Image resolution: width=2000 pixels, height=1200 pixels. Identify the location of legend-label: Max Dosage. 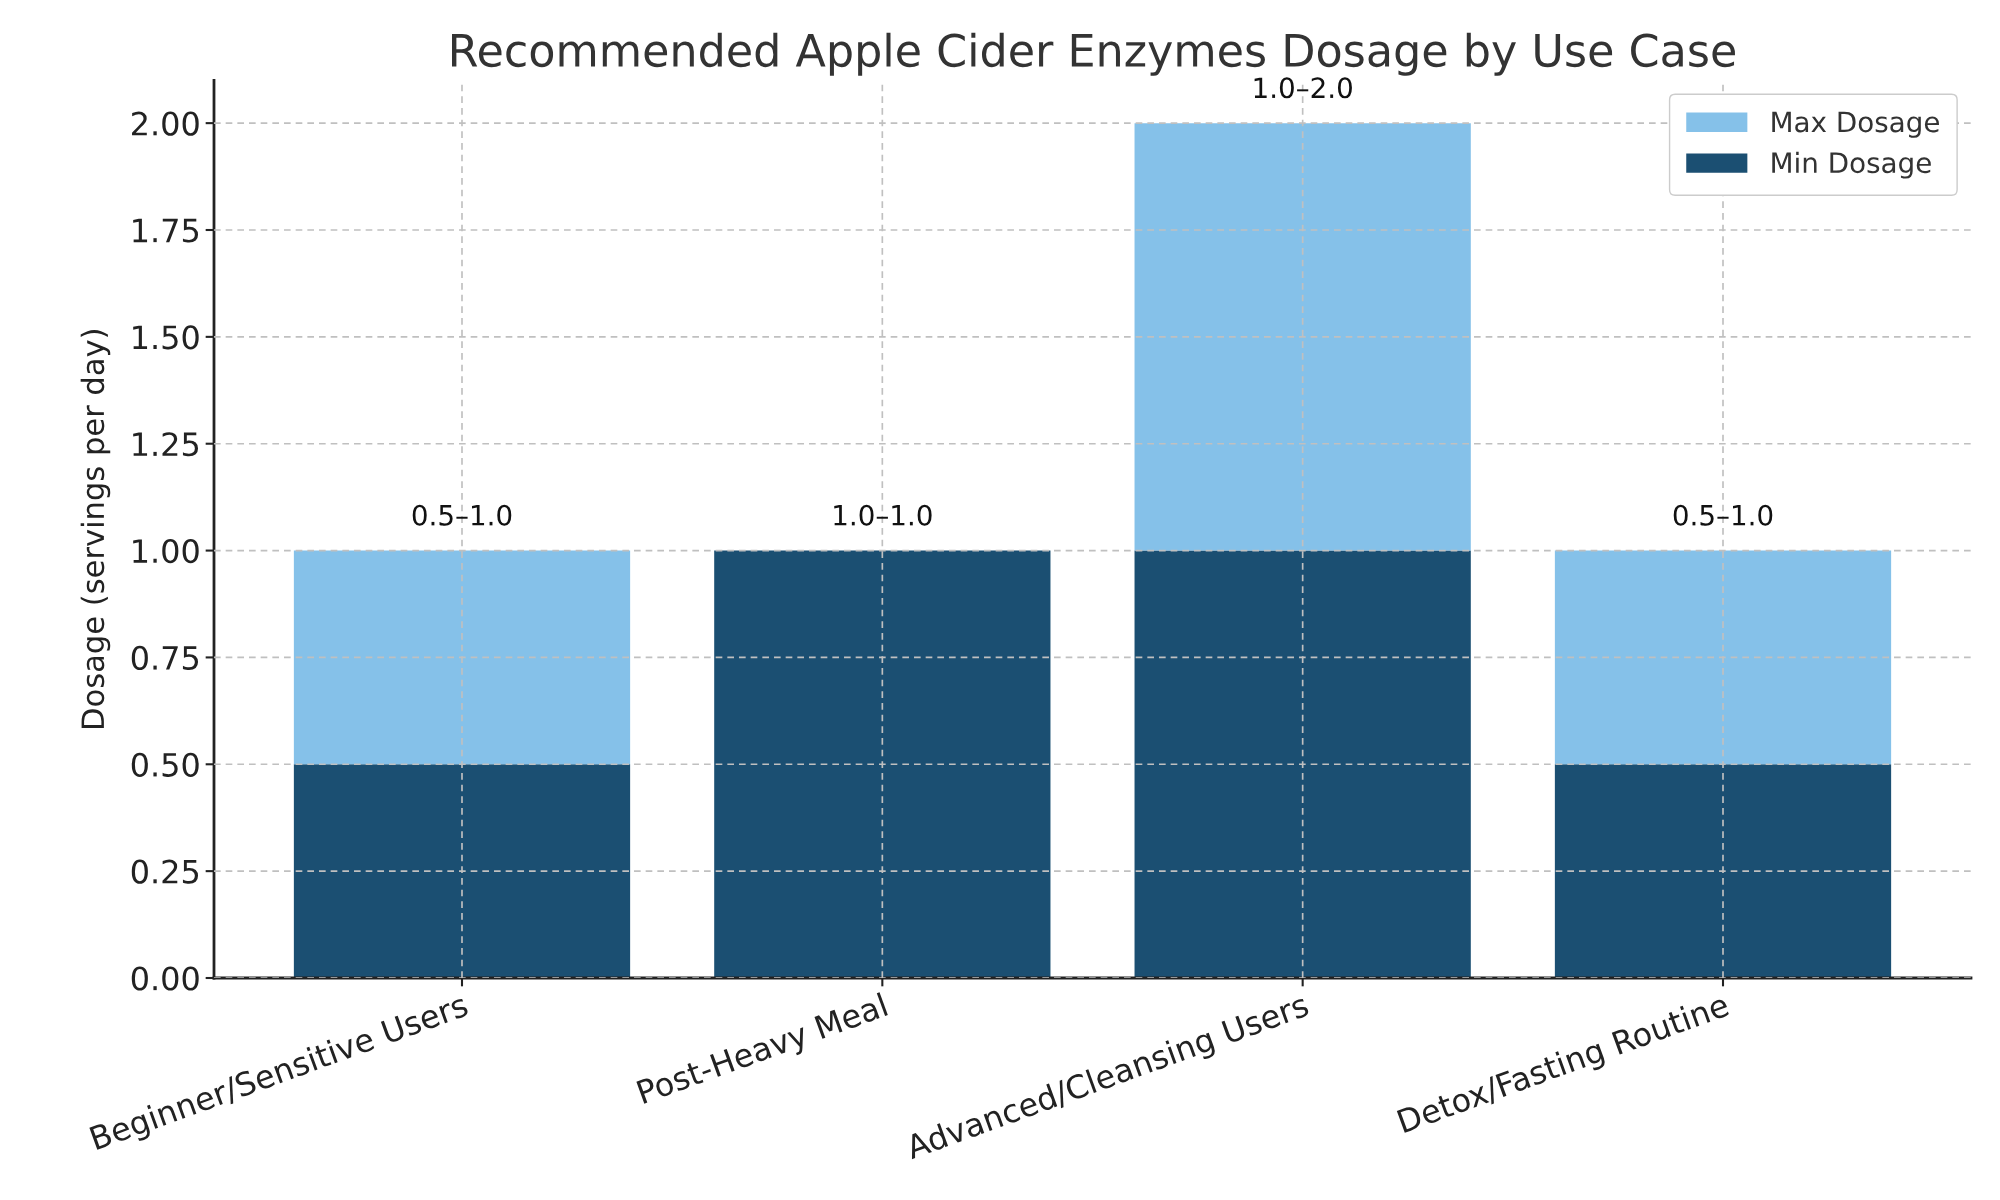
(1855, 124).